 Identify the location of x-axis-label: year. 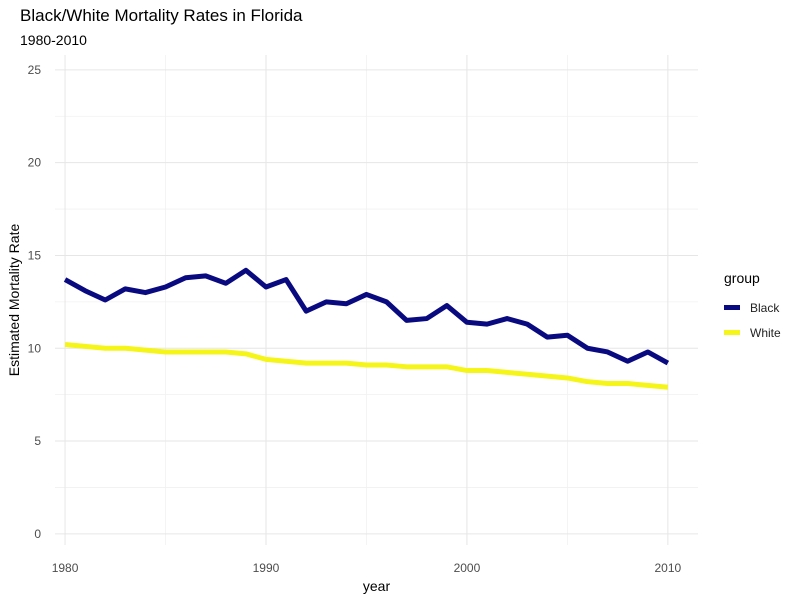
(377, 586).